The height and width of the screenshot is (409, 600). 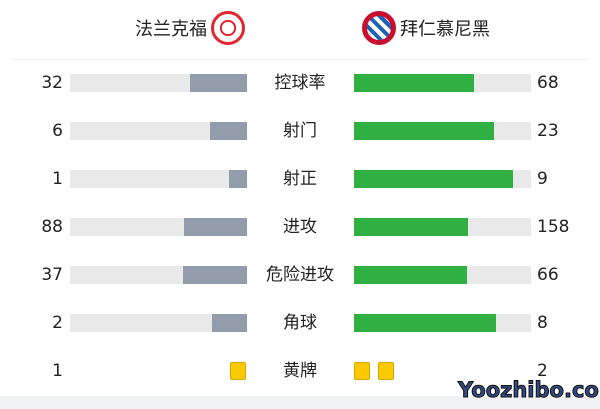 What do you see at coordinates (445, 29) in the screenshot?
I see `away-team-name: 拜仁慕尼黑` at bounding box center [445, 29].